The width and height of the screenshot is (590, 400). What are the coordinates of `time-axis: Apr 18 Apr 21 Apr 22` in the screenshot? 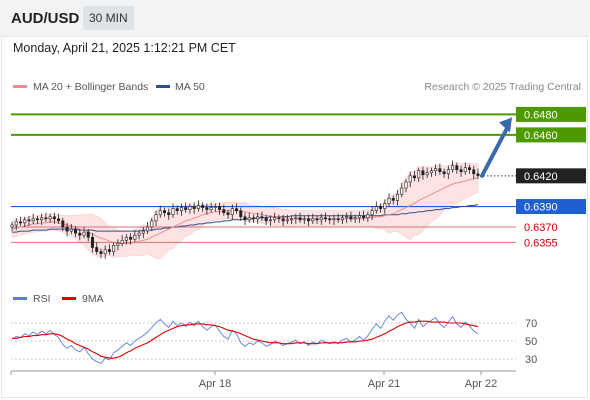 It's located at (263, 380).